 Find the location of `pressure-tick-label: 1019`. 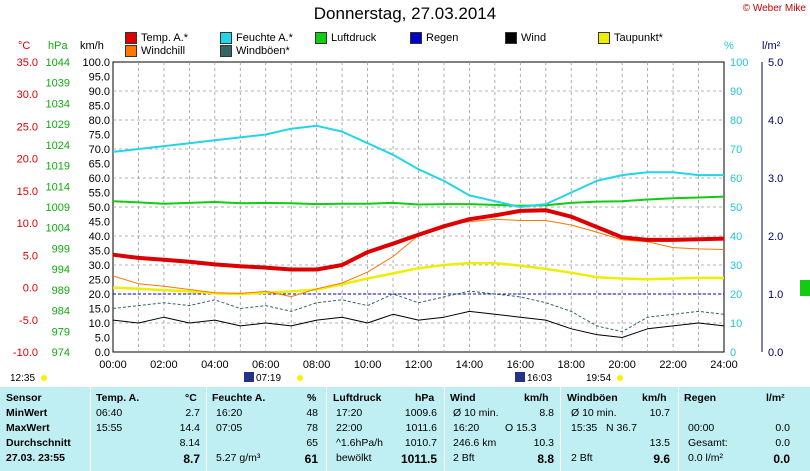

pressure-tick-label: 1019 is located at coordinates (58, 167).